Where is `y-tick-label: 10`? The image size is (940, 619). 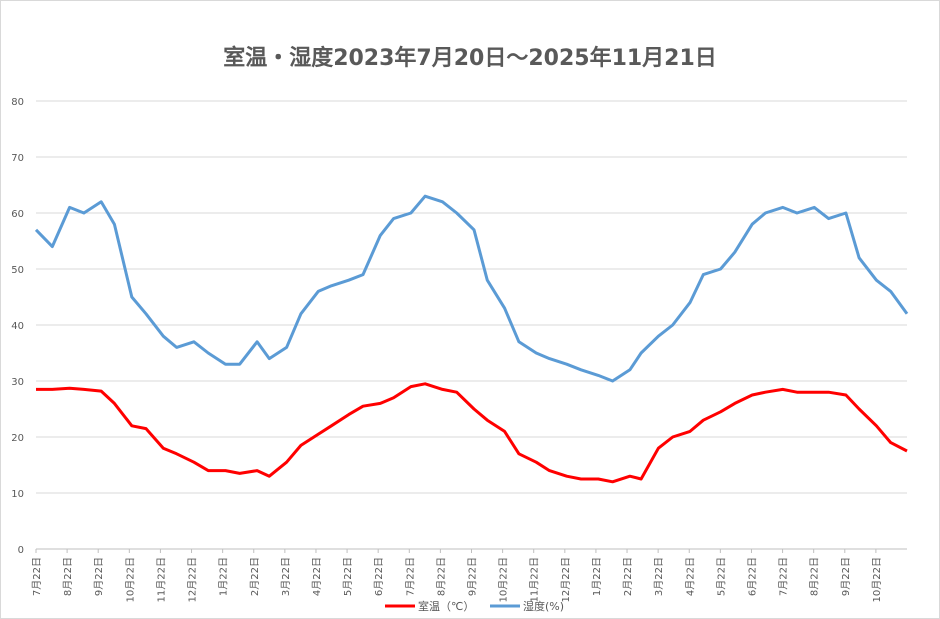 y-tick-label: 10 is located at coordinates (17, 494).